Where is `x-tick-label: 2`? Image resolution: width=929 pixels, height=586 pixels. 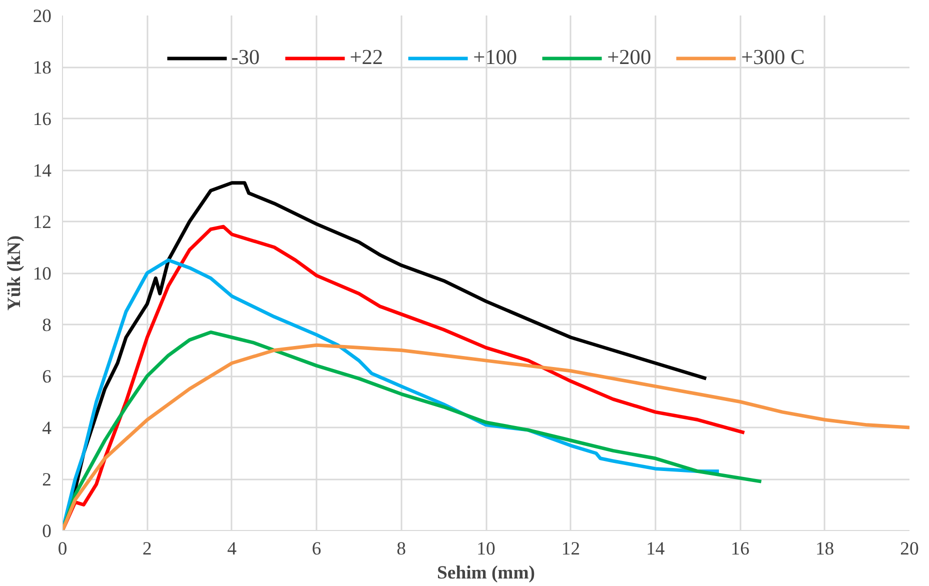 x-tick-label: 2 is located at coordinates (147, 549).